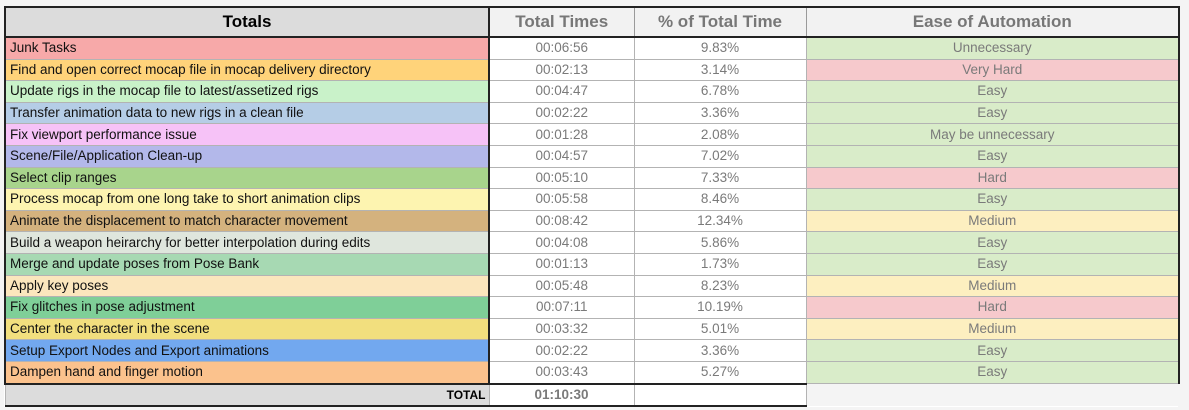 The height and width of the screenshot is (410, 1189). What do you see at coordinates (561, 329) in the screenshot?
I see `time-cell: 00:03:32` at bounding box center [561, 329].